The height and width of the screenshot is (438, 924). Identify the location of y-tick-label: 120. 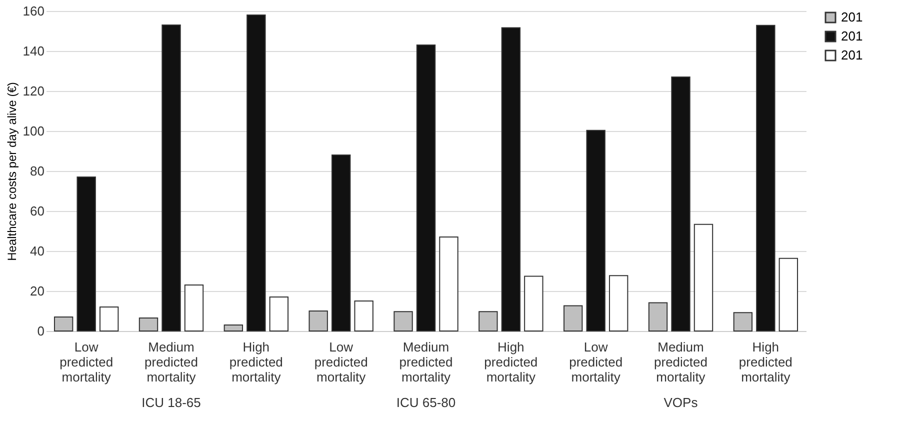
(33, 91).